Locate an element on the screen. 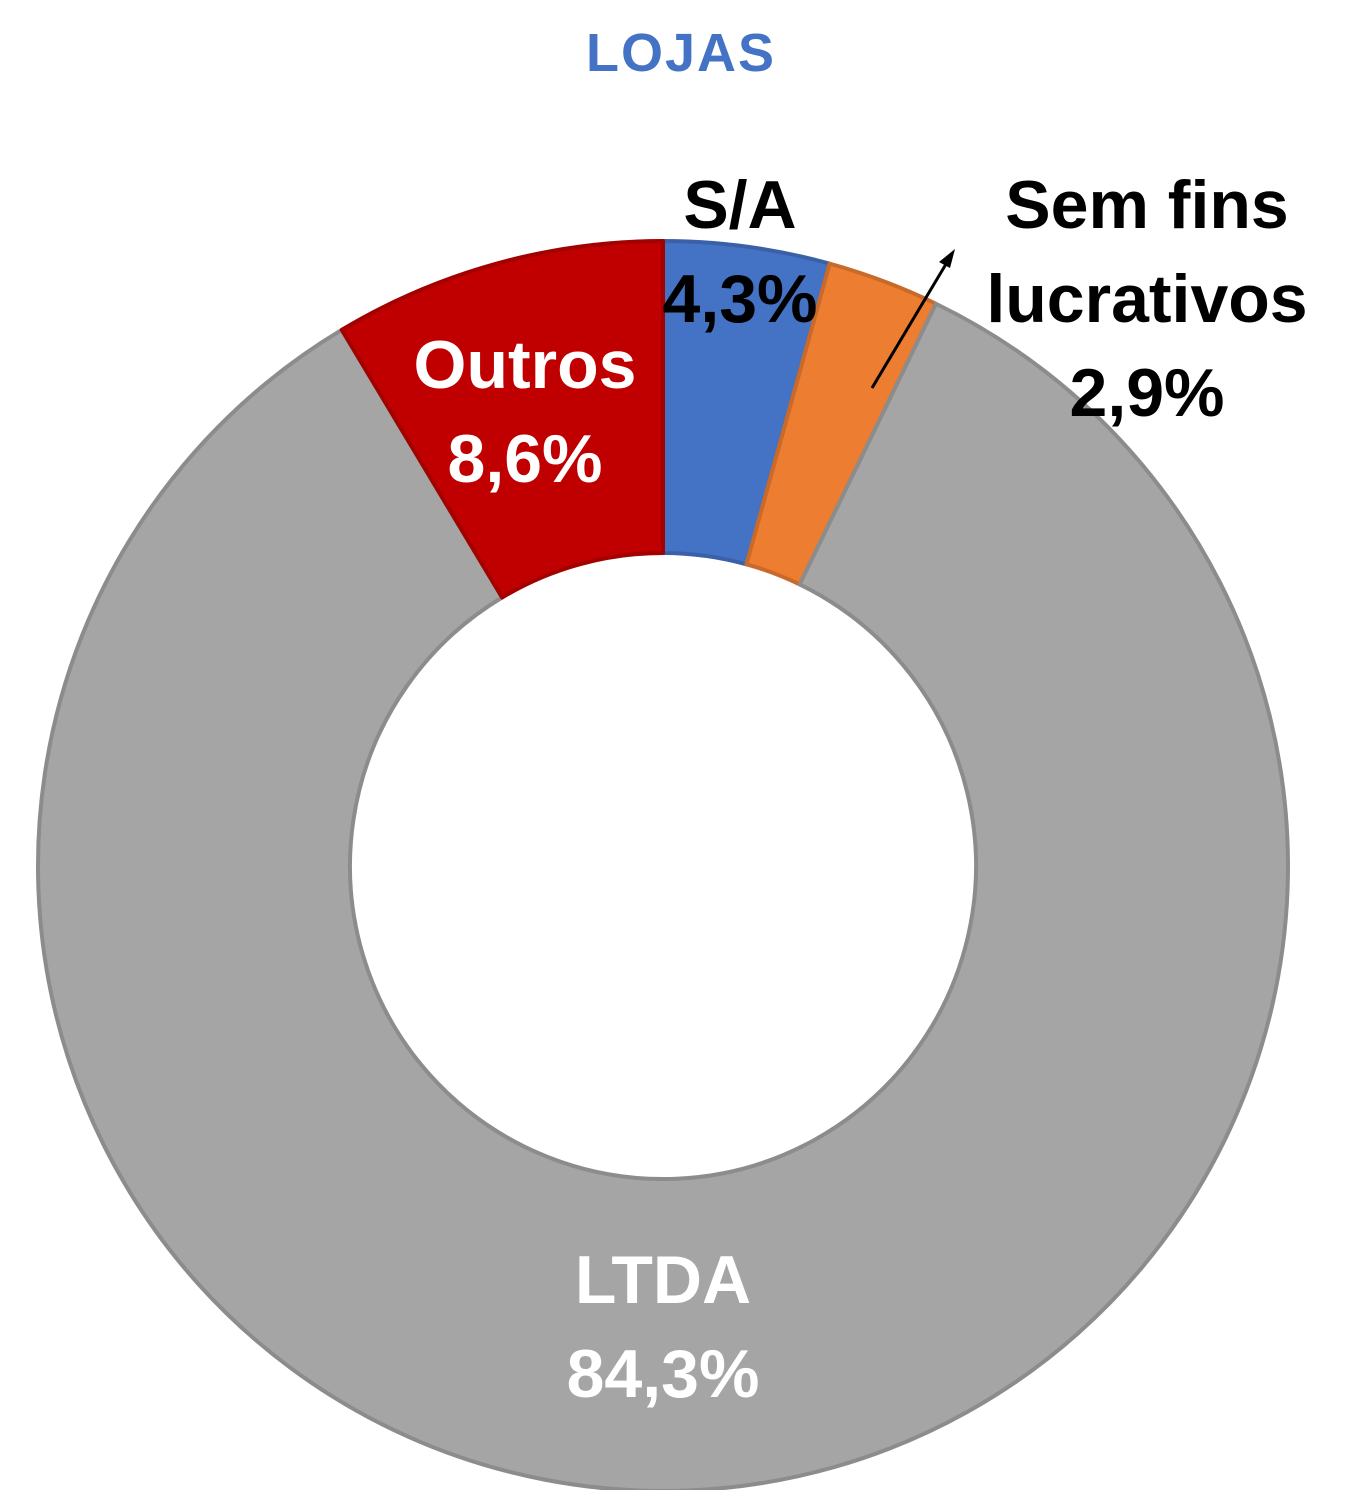 This screenshot has width=1362, height=1490. category-label: LTDA is located at coordinates (663, 1280).